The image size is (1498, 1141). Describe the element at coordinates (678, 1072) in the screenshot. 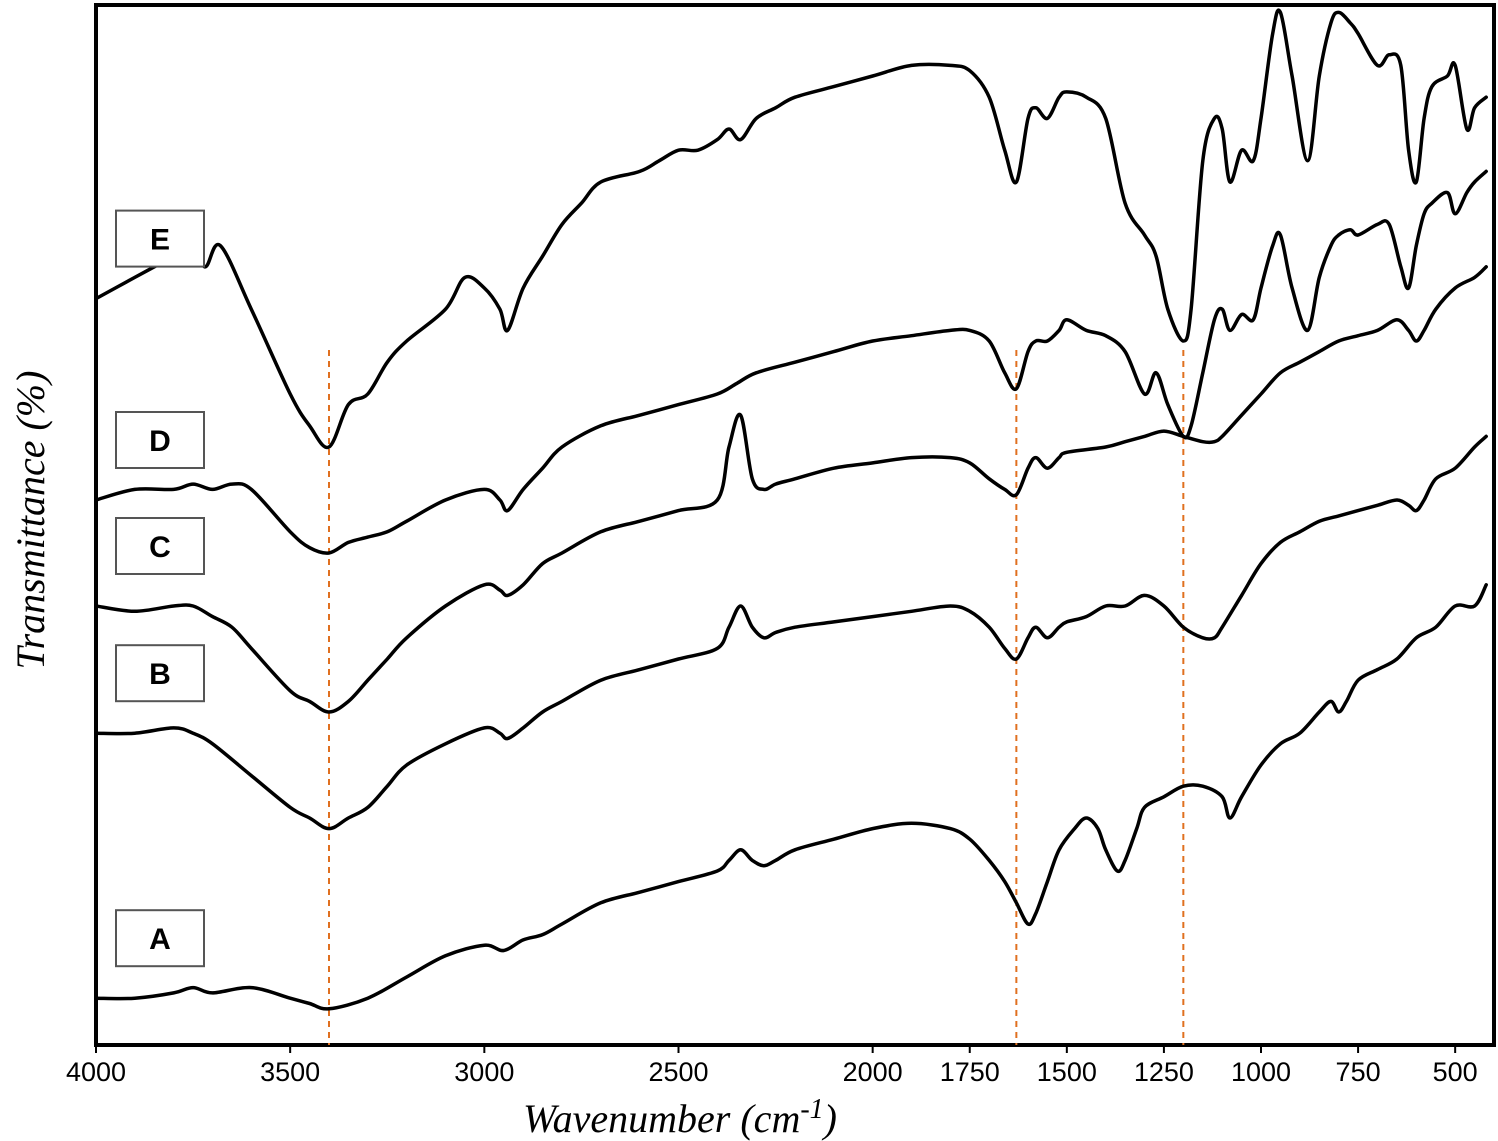

I see `x-tick-label-2500: 2500` at that location.